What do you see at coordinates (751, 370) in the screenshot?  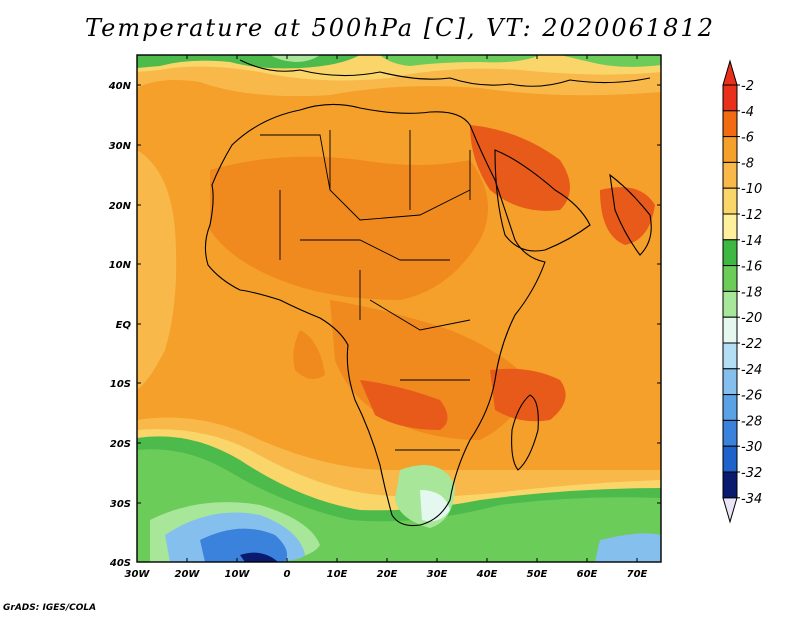 I see `colorbar-label: -24` at bounding box center [751, 370].